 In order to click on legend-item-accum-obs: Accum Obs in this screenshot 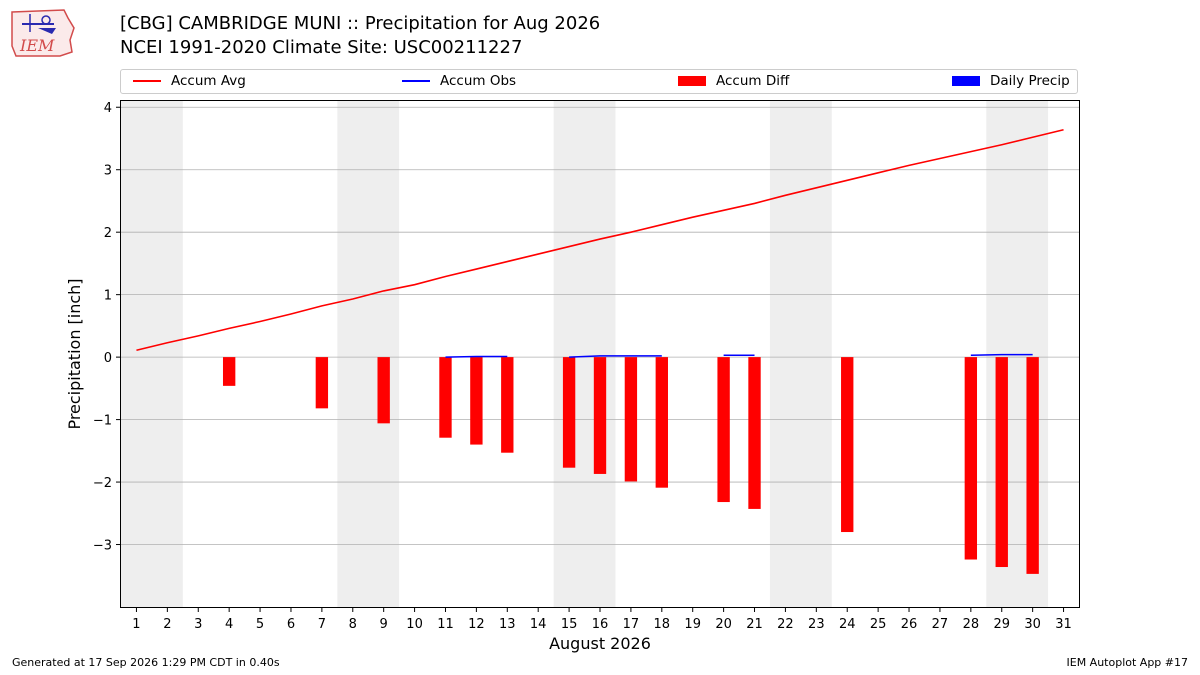, I will do `click(459, 81)`.